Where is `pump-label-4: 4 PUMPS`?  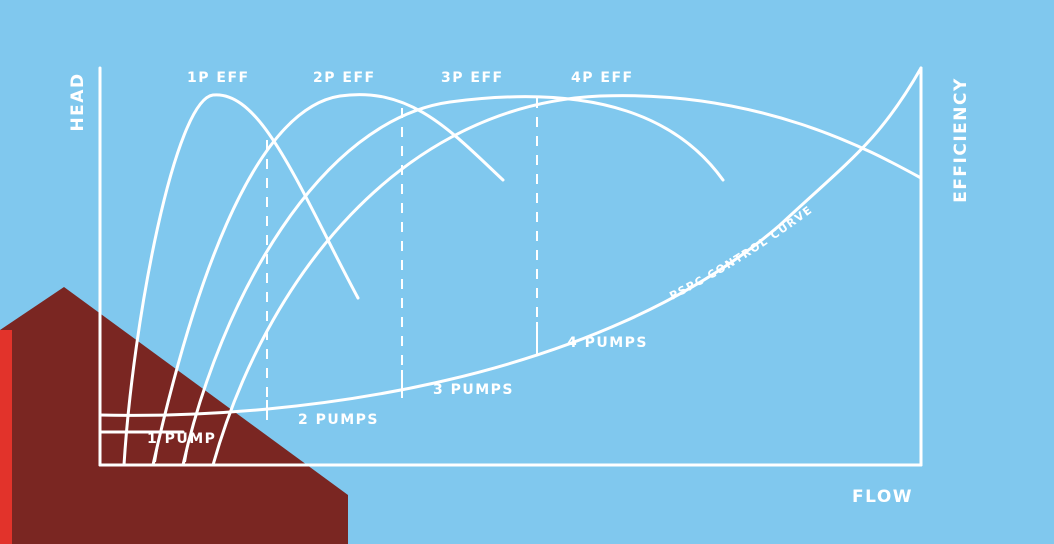 pump-label-4: 4 PUMPS is located at coordinates (607, 343).